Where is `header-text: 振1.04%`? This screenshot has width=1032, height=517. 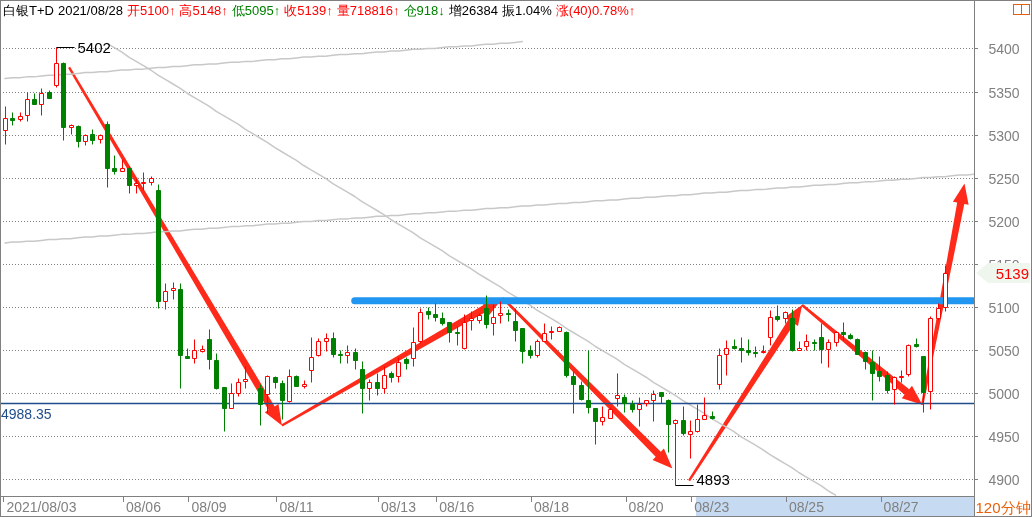
header-text: 振1.04% is located at coordinates (526, 10).